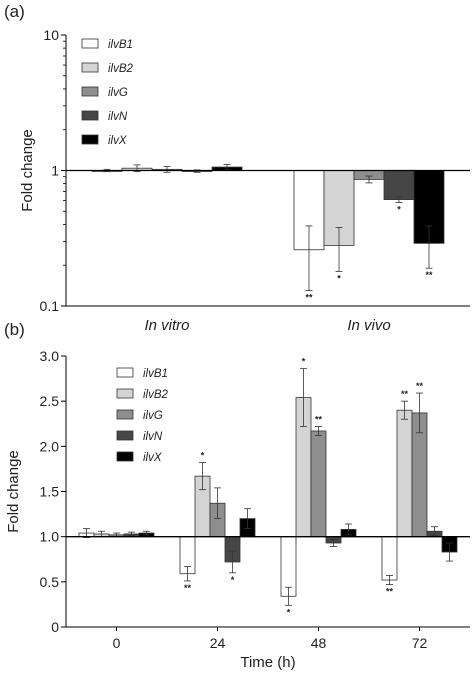 The height and width of the screenshot is (676, 474). I want to click on y-tick-label: 0.1, so click(50, 306).